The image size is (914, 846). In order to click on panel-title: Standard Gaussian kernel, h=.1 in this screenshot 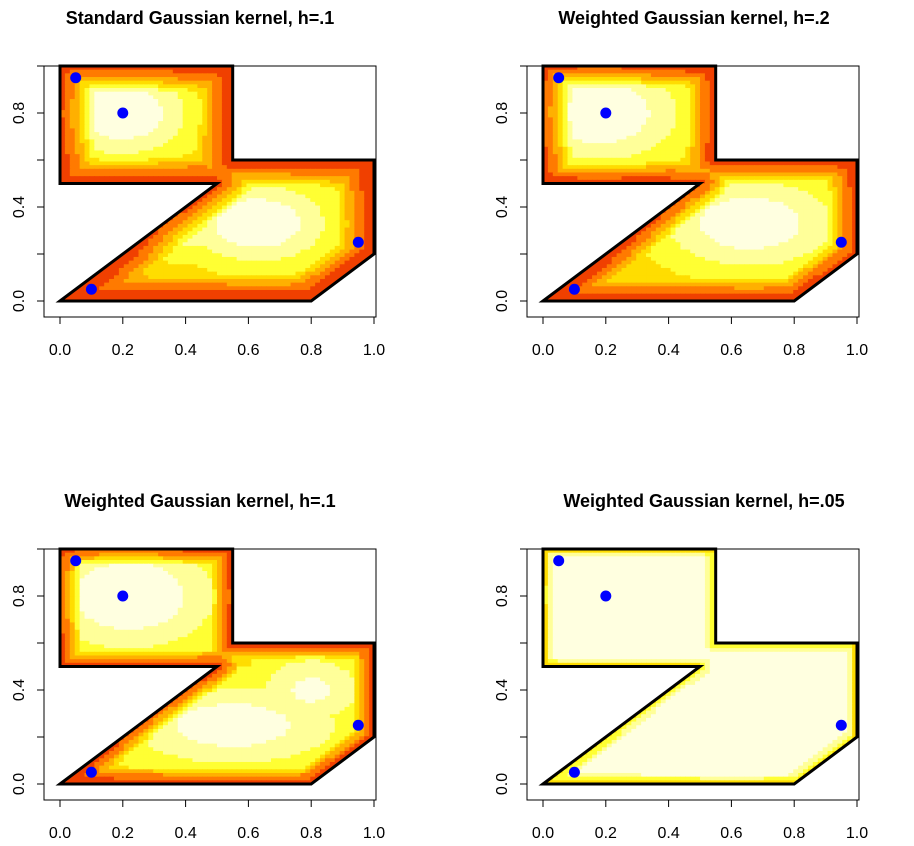, I will do `click(200, 18)`.